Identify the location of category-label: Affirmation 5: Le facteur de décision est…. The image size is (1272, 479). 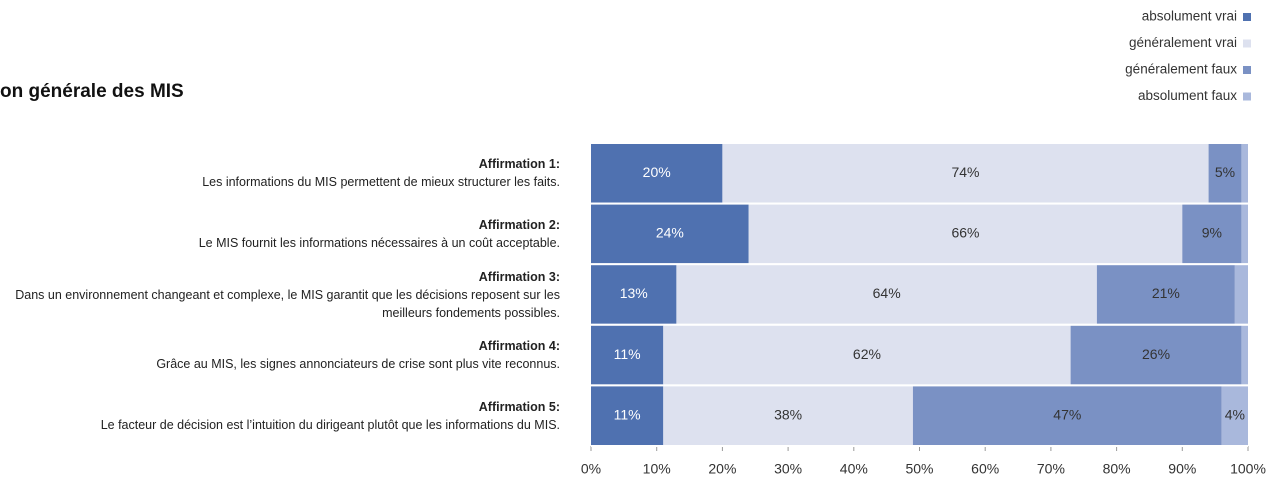
(280, 416).